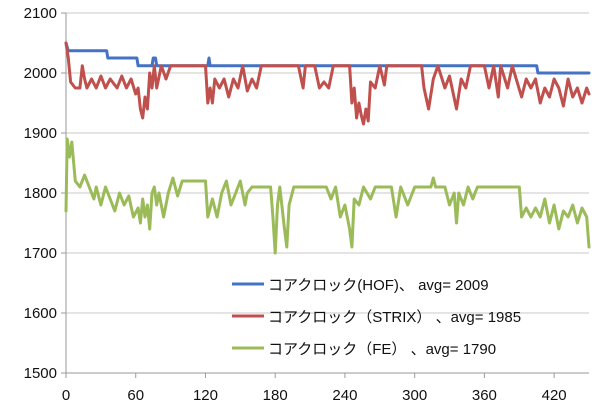 Image resolution: width=614 pixels, height=420 pixels. I want to click on y-tick-label: 2100, so click(40, 13).